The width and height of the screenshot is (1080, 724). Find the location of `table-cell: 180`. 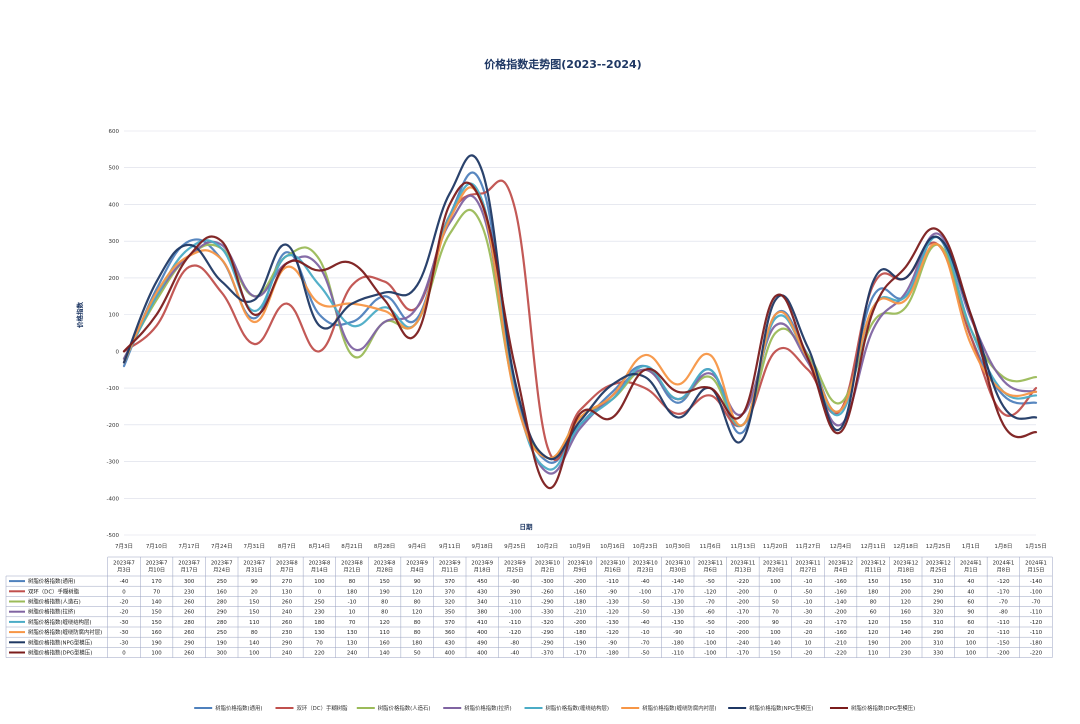

table-cell: 180 is located at coordinates (873, 592).